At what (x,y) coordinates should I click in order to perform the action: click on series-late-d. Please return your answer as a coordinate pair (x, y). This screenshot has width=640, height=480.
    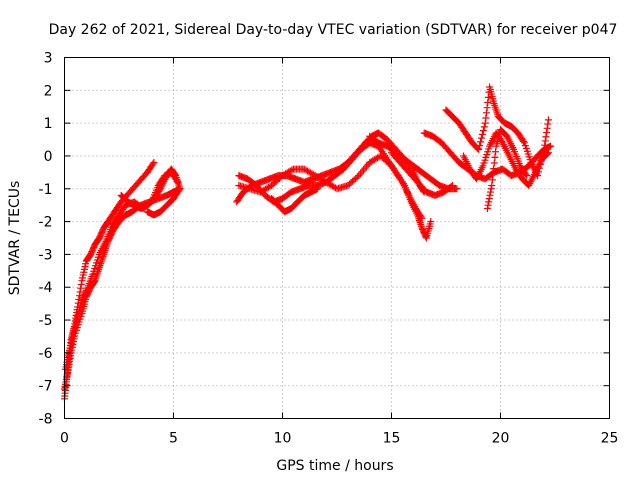
    Looking at the image, I should click on (507, 169).